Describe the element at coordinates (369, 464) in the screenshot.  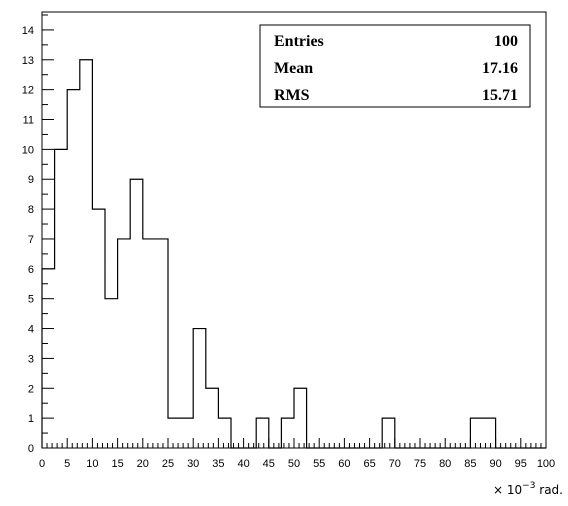
I see `x-tick-label: 65` at that location.